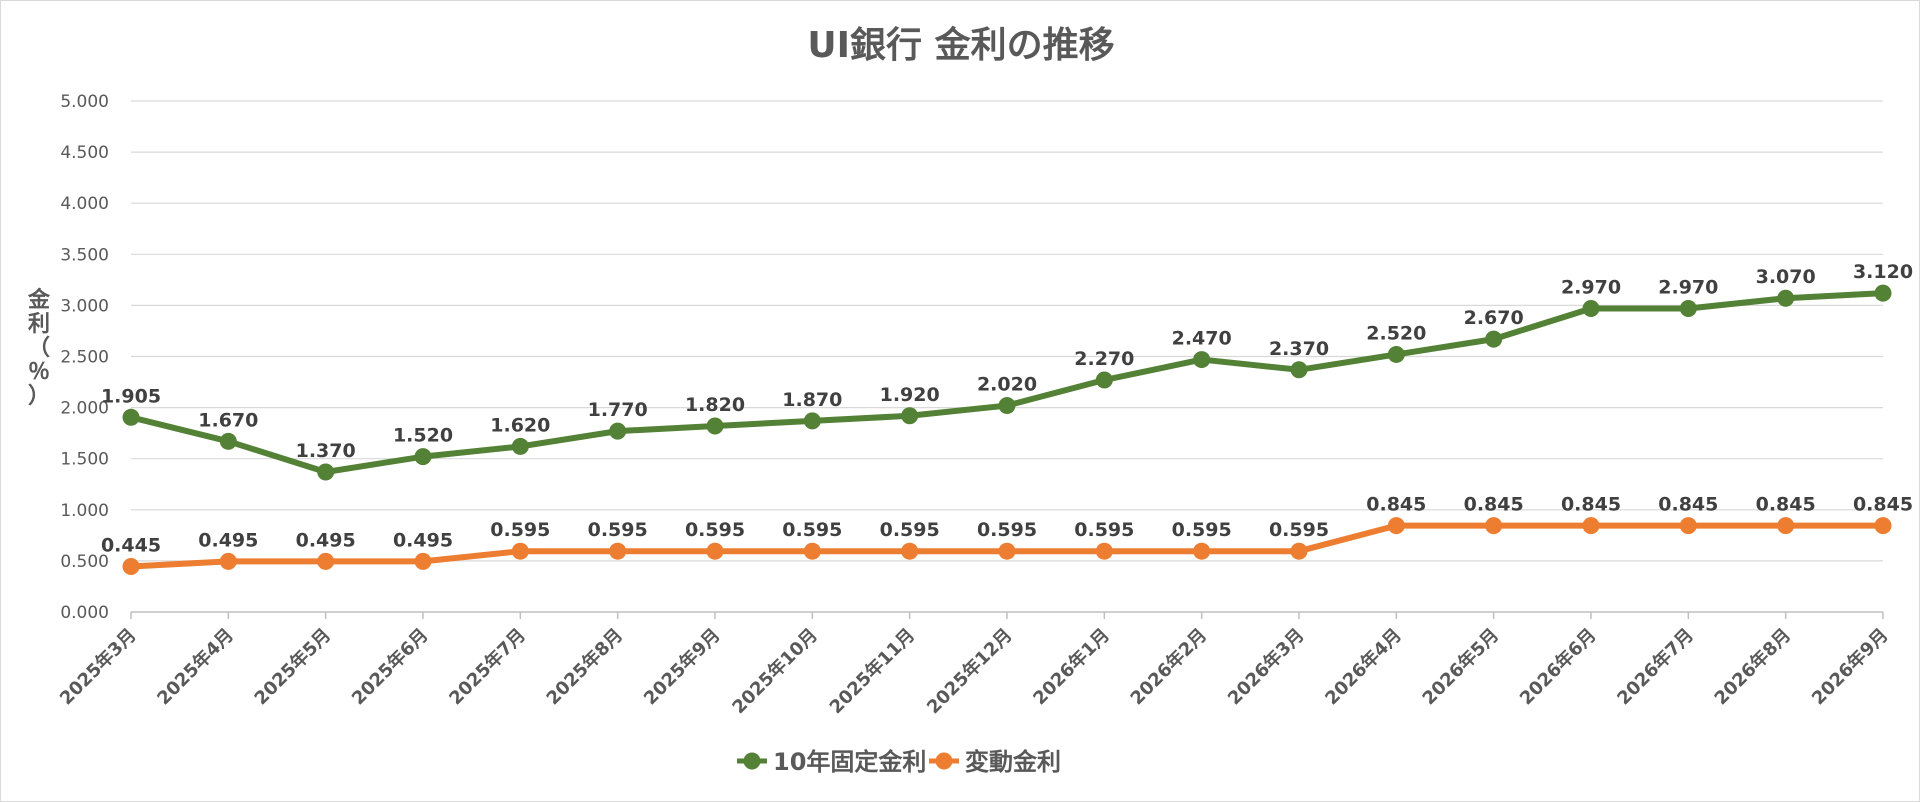  What do you see at coordinates (84, 511) in the screenshot?
I see `y-tick-label: 1.000` at bounding box center [84, 511].